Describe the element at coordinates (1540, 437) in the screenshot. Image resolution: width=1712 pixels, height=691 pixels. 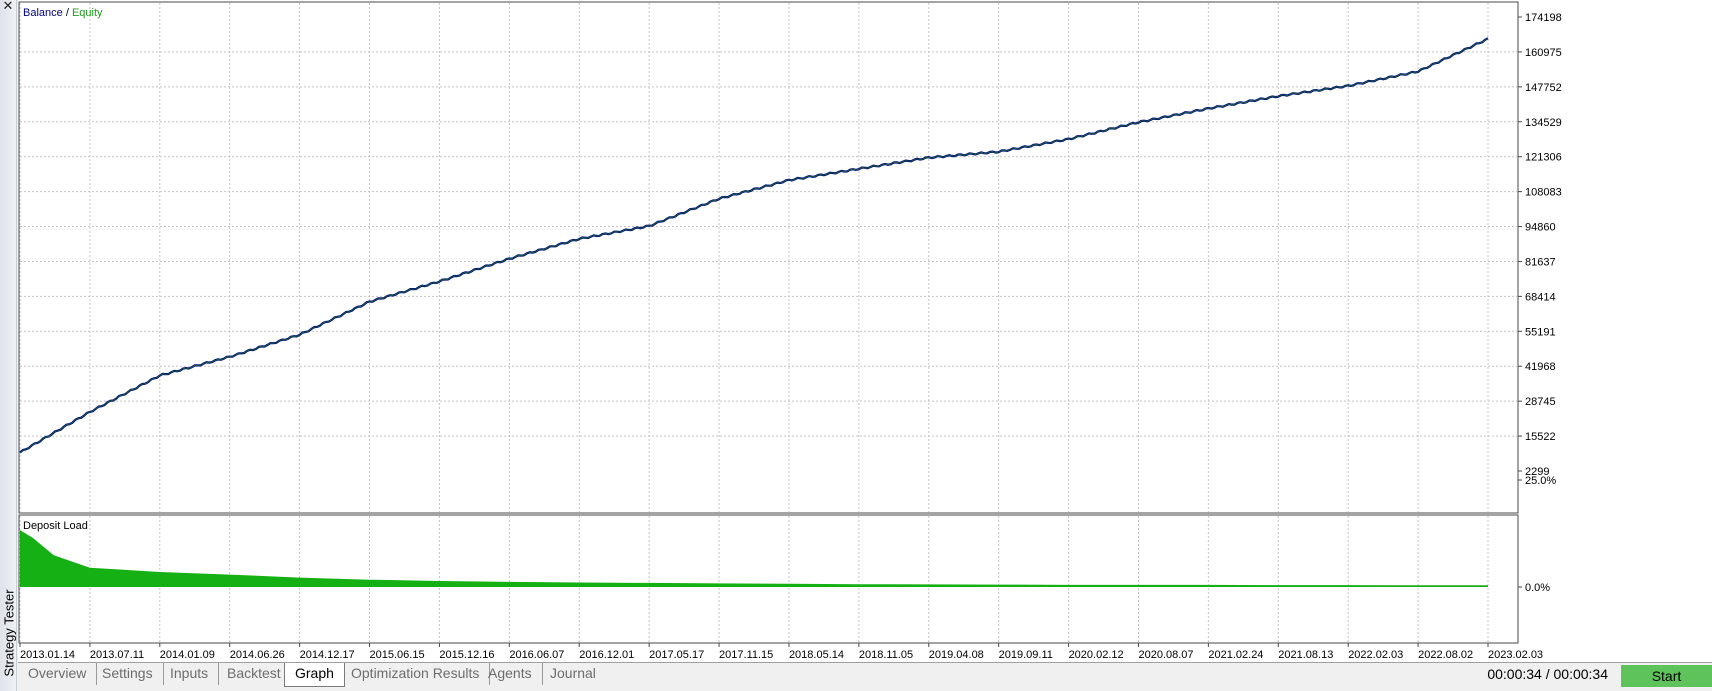
I see `y-tick-label: 15522` at that location.